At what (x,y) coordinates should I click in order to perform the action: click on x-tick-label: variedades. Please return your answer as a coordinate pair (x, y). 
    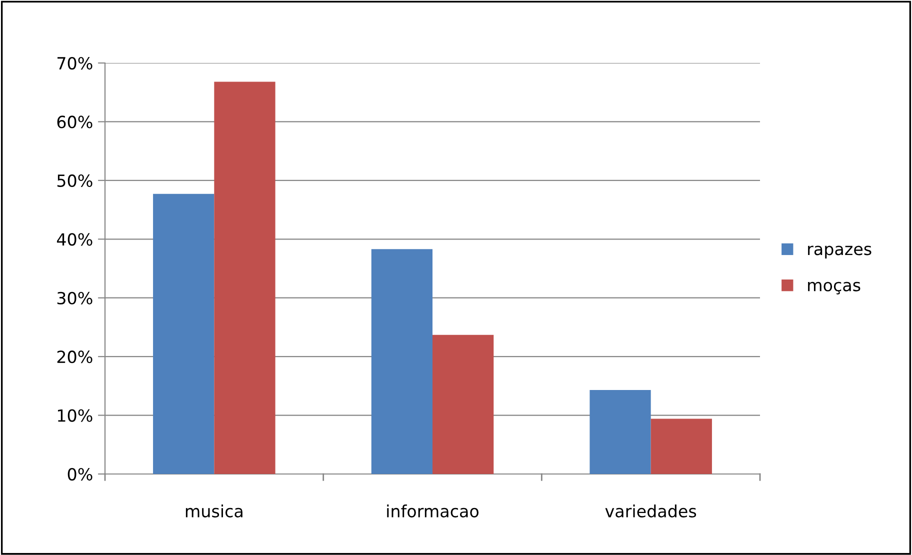
    Looking at the image, I should click on (650, 511).